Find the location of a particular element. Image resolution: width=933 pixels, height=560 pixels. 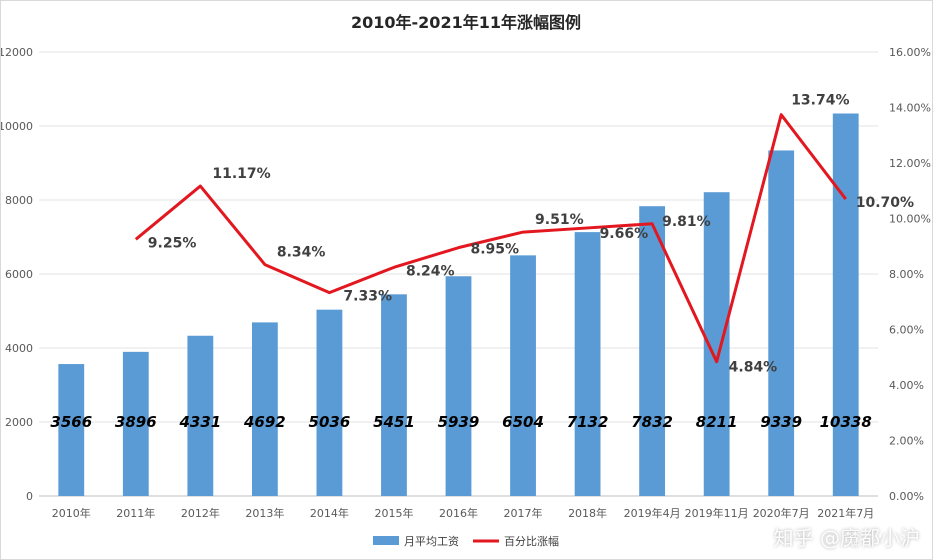

left-axis-tick-label: 6000 is located at coordinates (19, 274).